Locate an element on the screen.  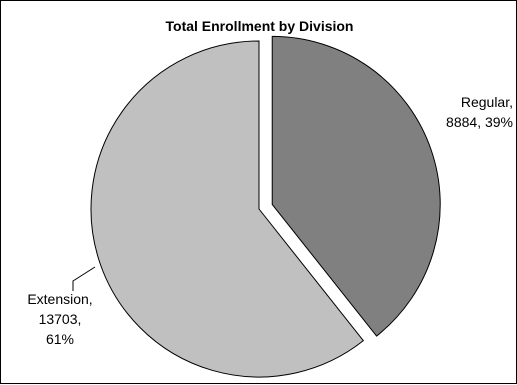
leader-line-extension is located at coordinates (84, 278).